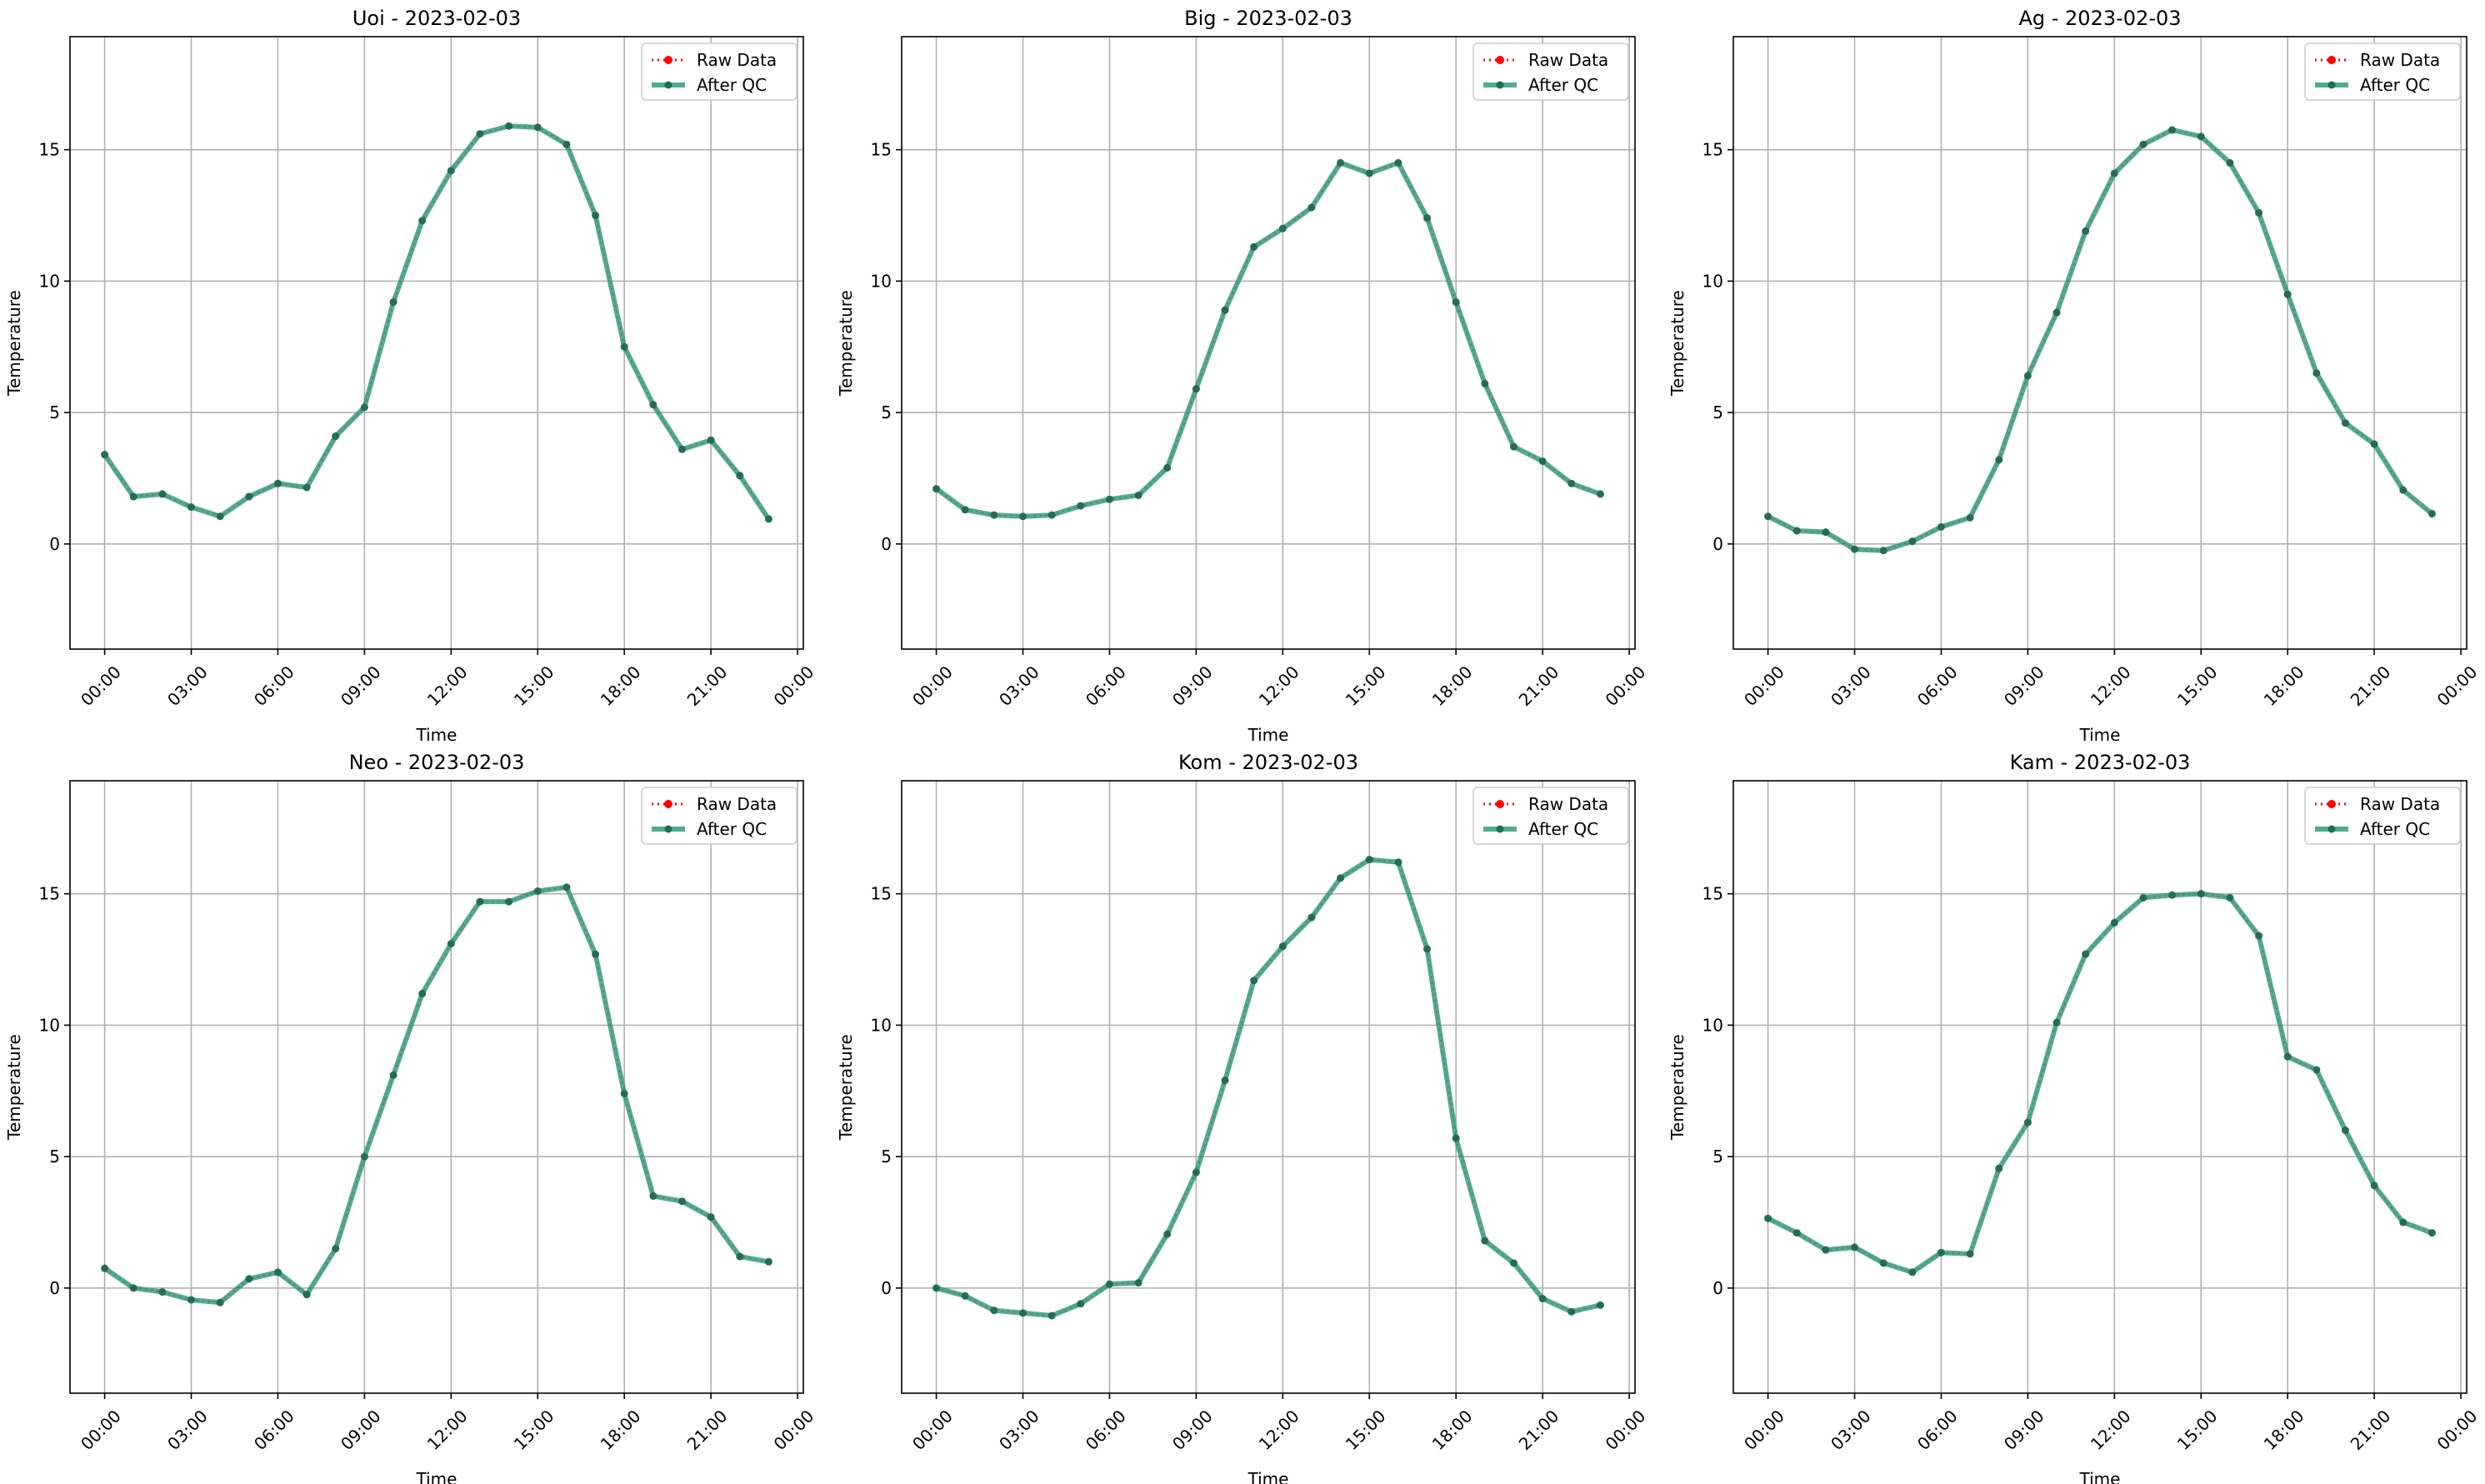  What do you see at coordinates (732, 829) in the screenshot?
I see `legend-qc-label: After QC` at bounding box center [732, 829].